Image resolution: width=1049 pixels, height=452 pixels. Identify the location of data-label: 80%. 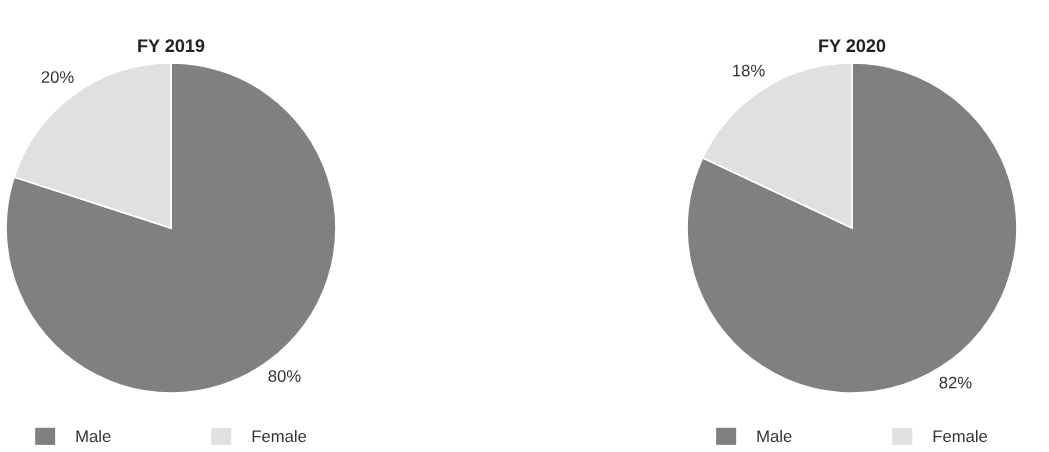
(284, 376).